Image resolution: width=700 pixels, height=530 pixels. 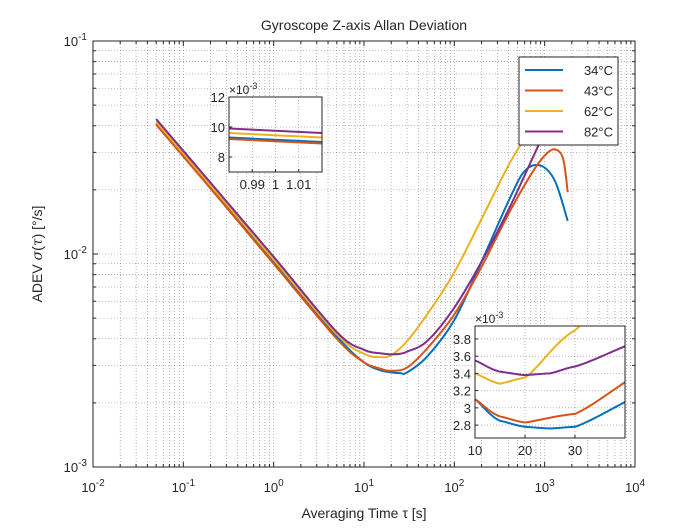 What do you see at coordinates (462, 483) in the screenshot?
I see `x-tick-label-exp: 2` at bounding box center [462, 483].